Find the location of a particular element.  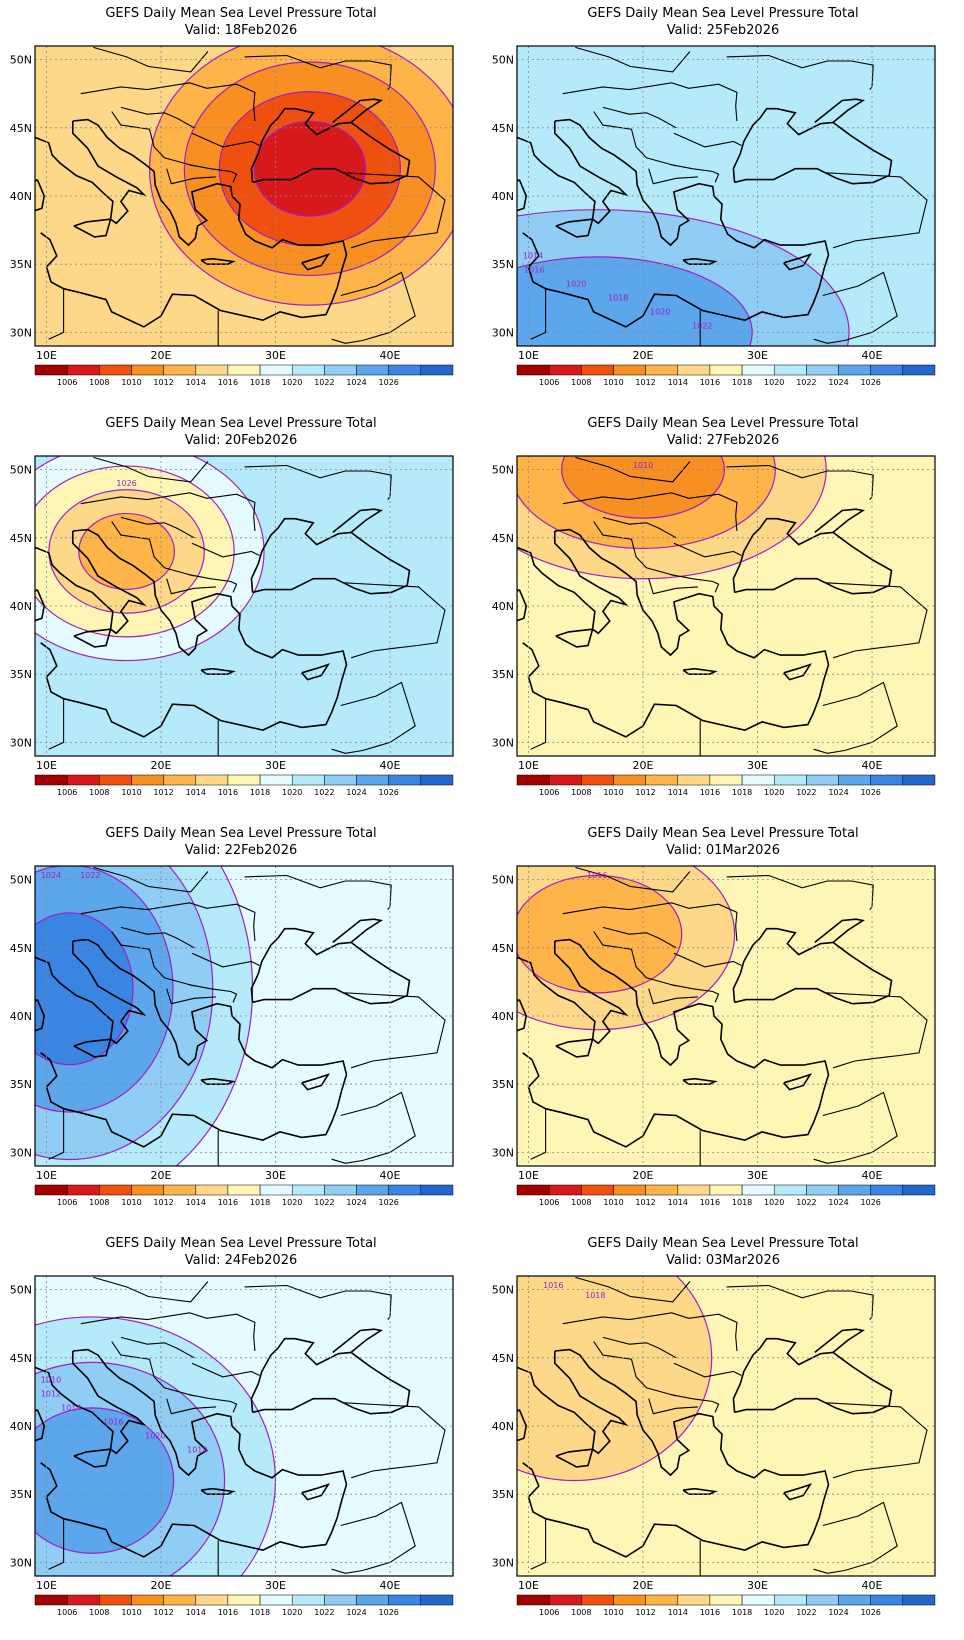

panel-valid-date: Valid: 03Mar2026 is located at coordinates (723, 1260).